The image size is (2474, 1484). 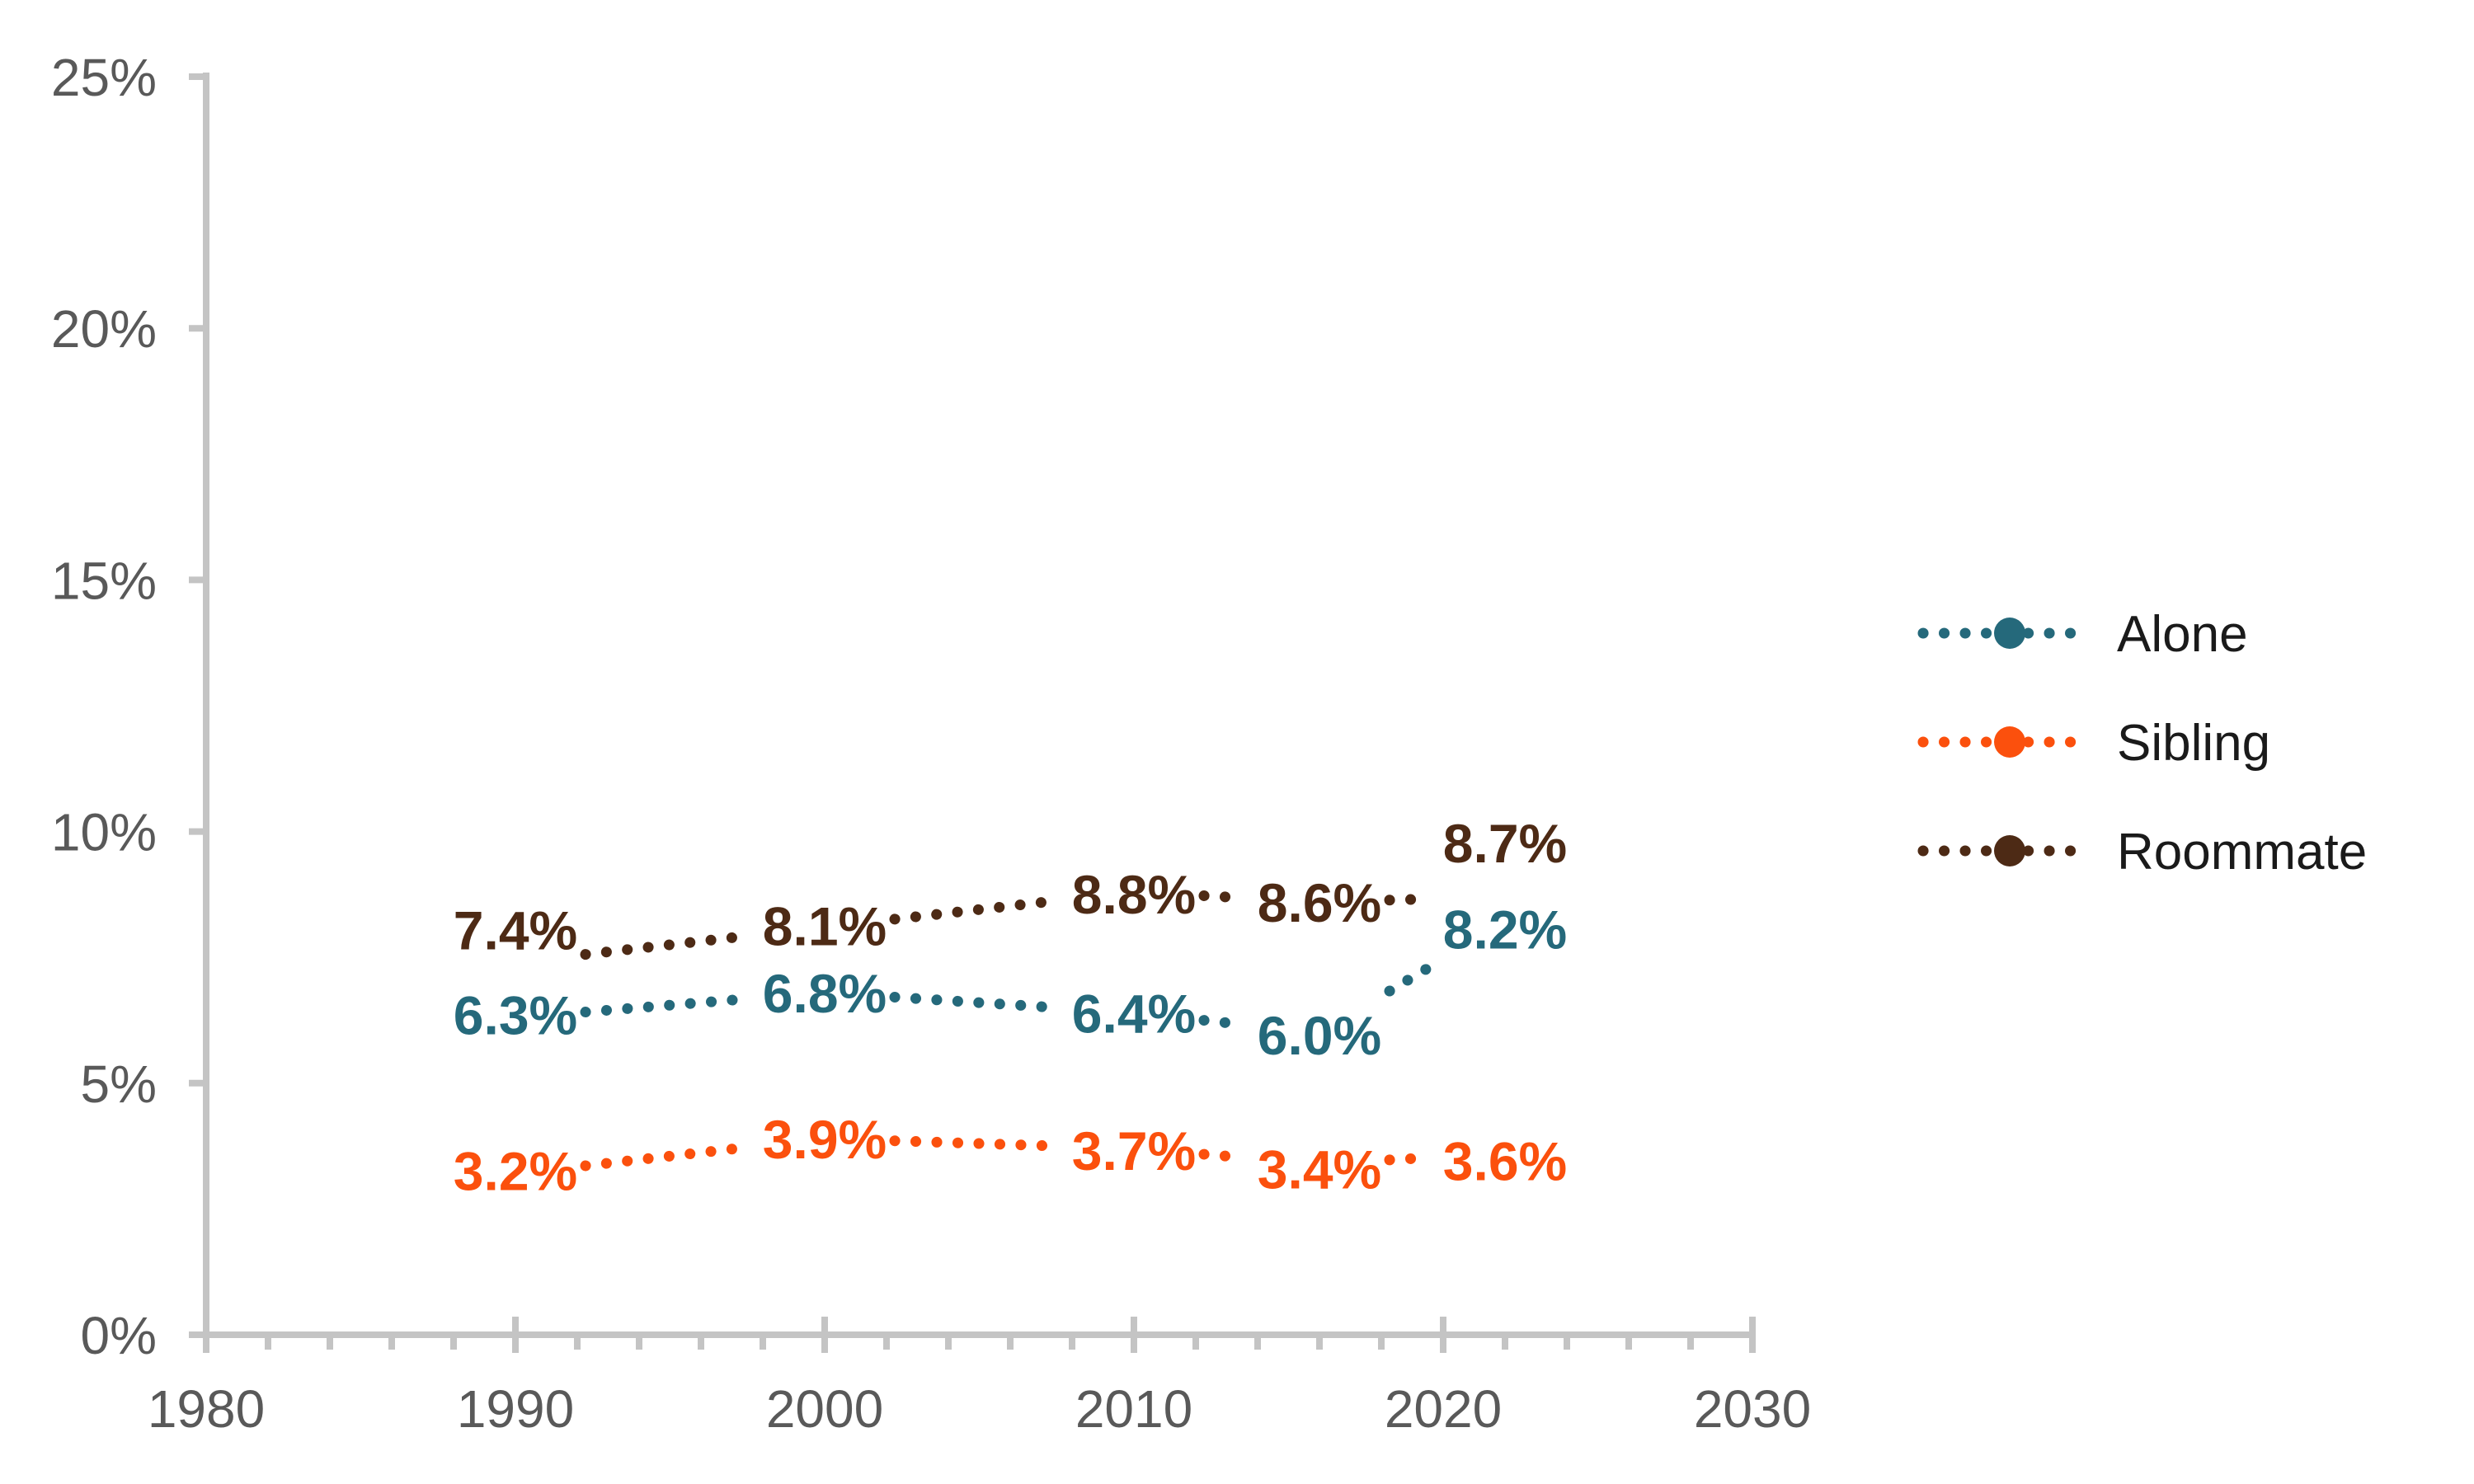 I want to click on data-point-label-sibling: 3.9%, so click(x=825, y=1139).